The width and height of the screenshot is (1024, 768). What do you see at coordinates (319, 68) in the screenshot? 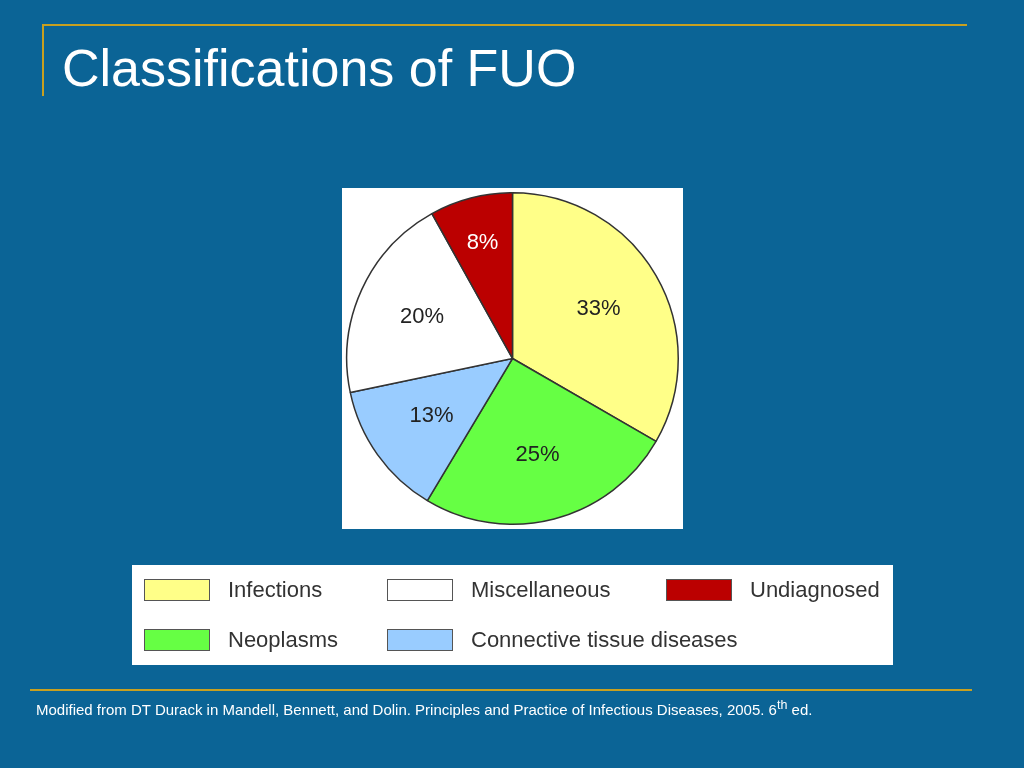
I see `chart-title: Classifications of FUO` at bounding box center [319, 68].